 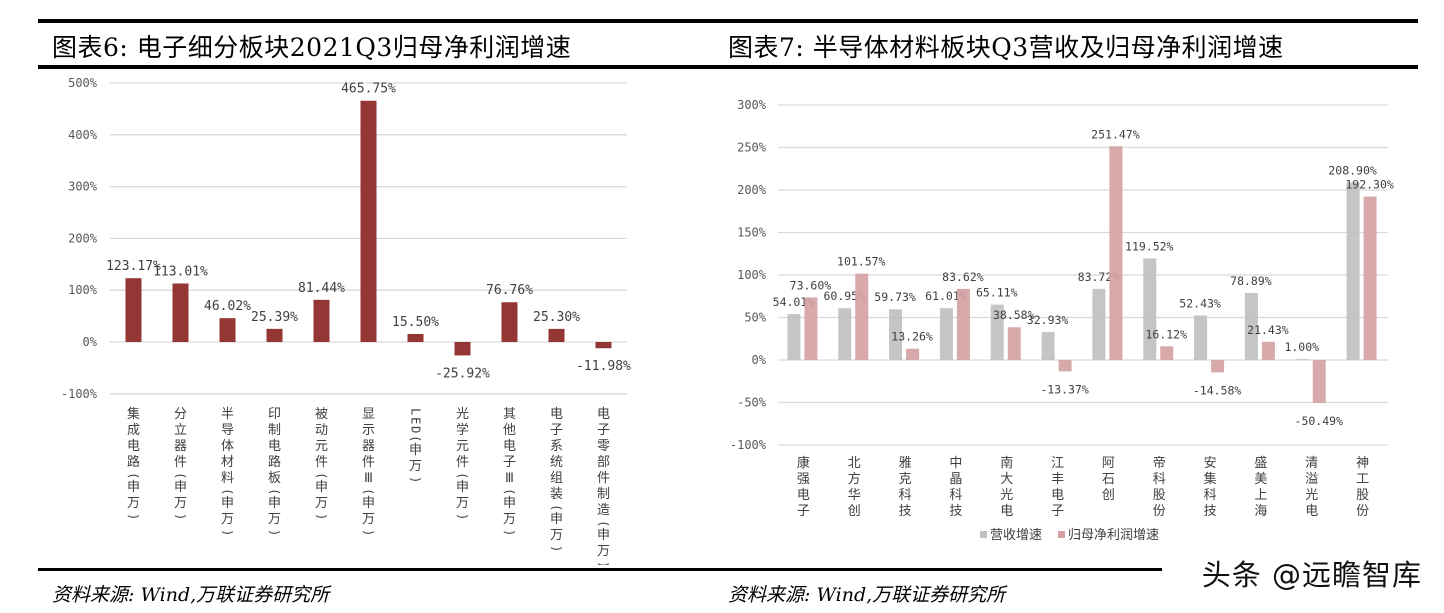 I want to click on svg-text: 帝, so click(x=1159, y=463).